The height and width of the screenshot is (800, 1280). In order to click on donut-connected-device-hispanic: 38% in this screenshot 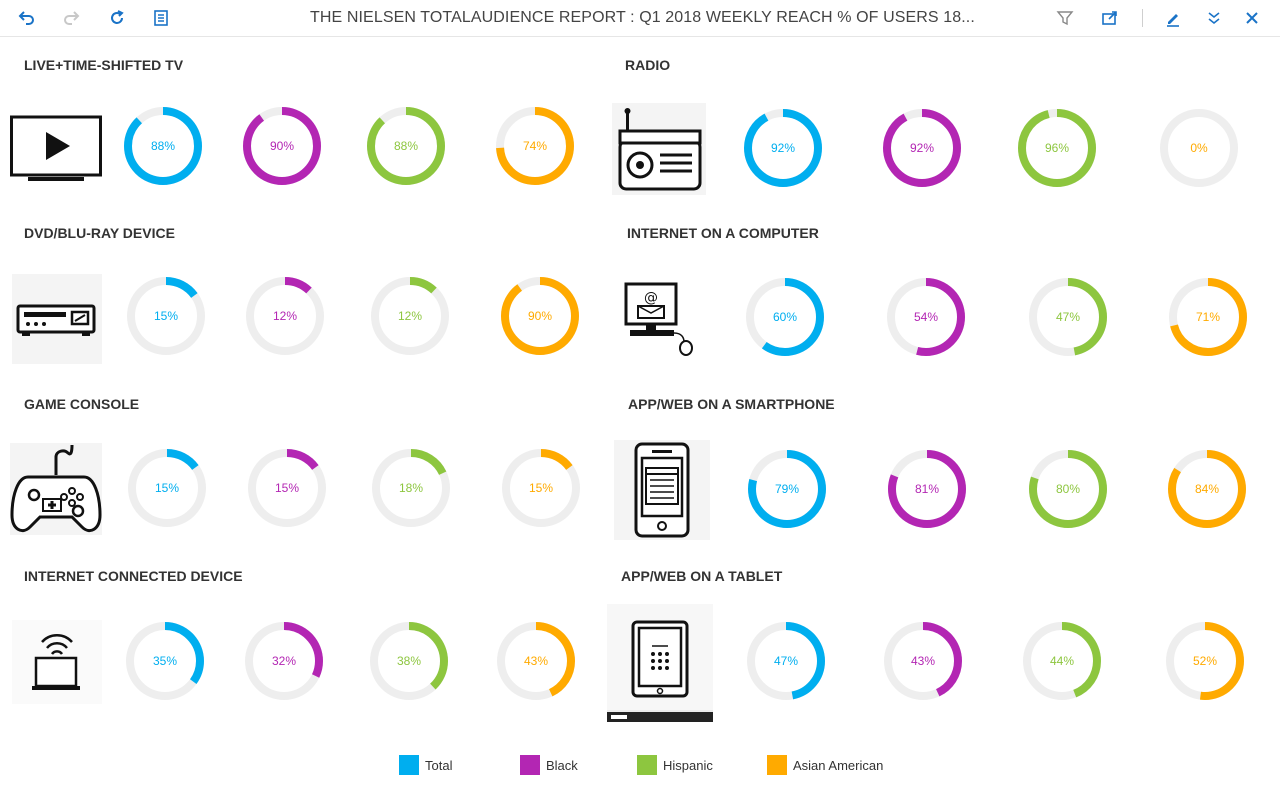, I will do `click(409, 661)`.